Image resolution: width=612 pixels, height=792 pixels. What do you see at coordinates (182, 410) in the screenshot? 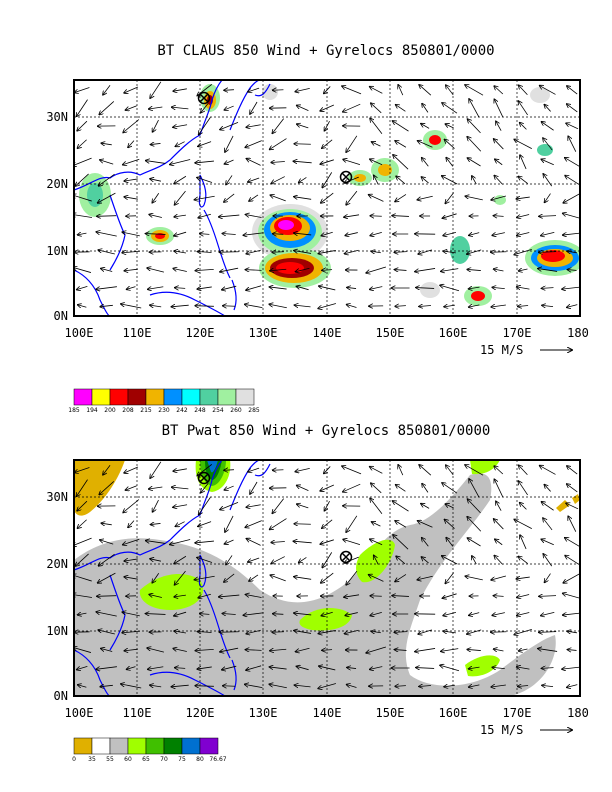
I see `colorbar-label: 242` at bounding box center [182, 410].